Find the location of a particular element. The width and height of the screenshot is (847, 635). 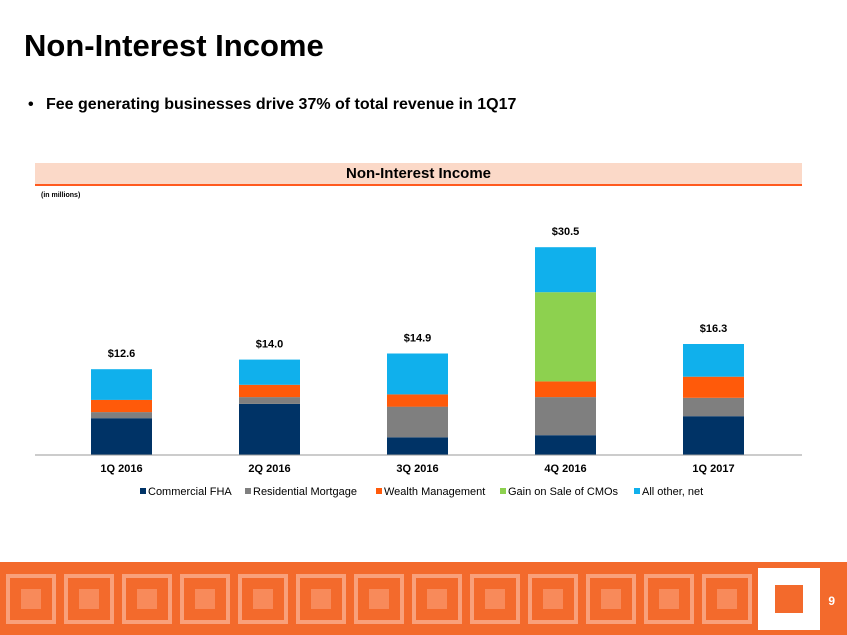

legend-label: Wealth Management is located at coordinates (434, 492).